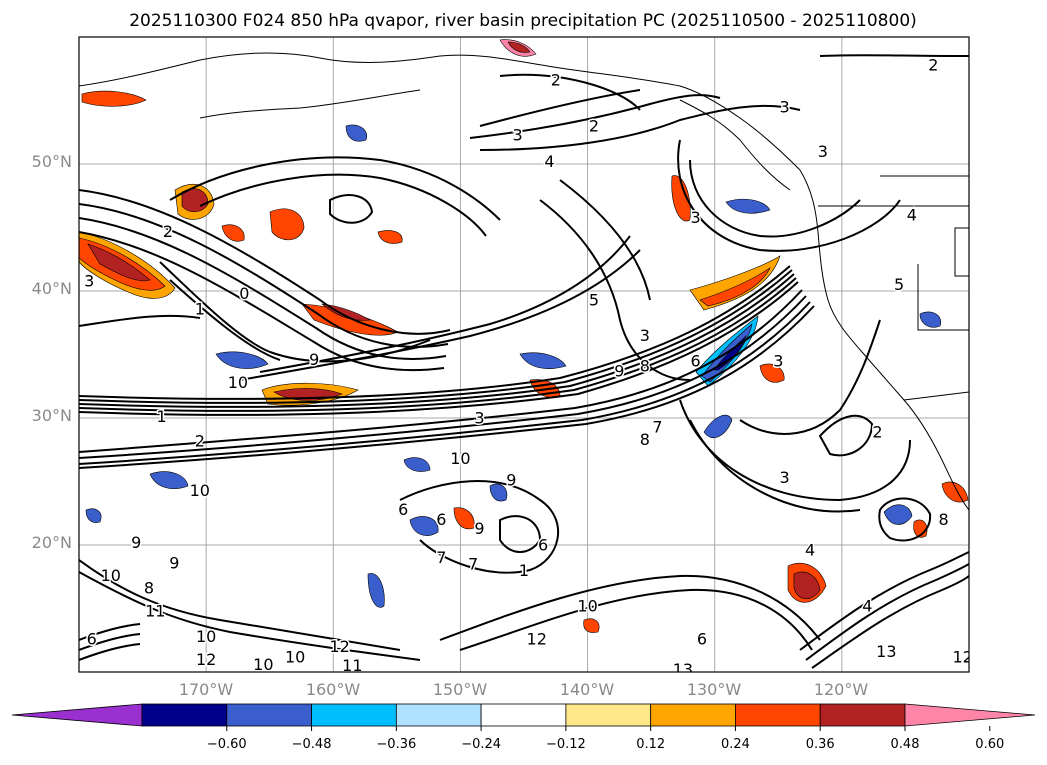  Describe the element at coordinates (481, 744) in the screenshot. I see `colorbar-tick-label: −0.24` at that location.